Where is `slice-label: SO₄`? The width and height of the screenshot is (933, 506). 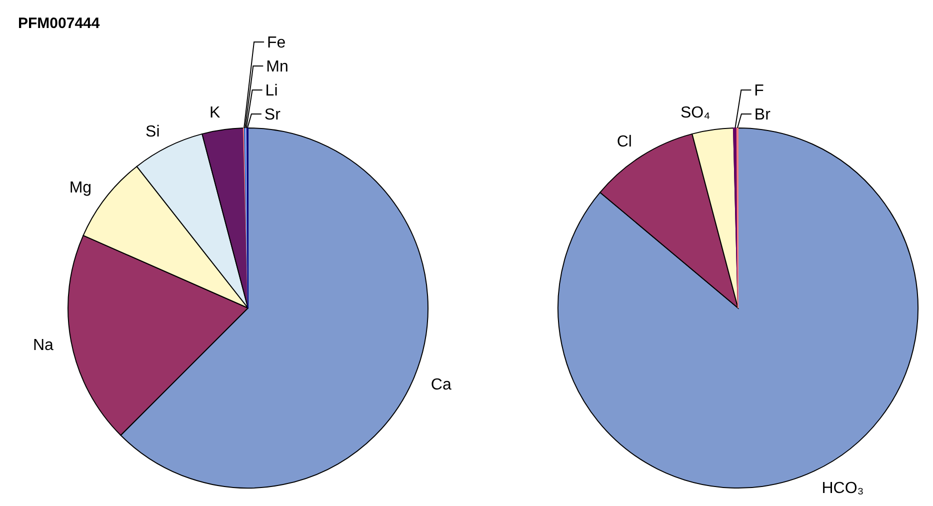
slice-label: SO₄ is located at coordinates (695, 113).